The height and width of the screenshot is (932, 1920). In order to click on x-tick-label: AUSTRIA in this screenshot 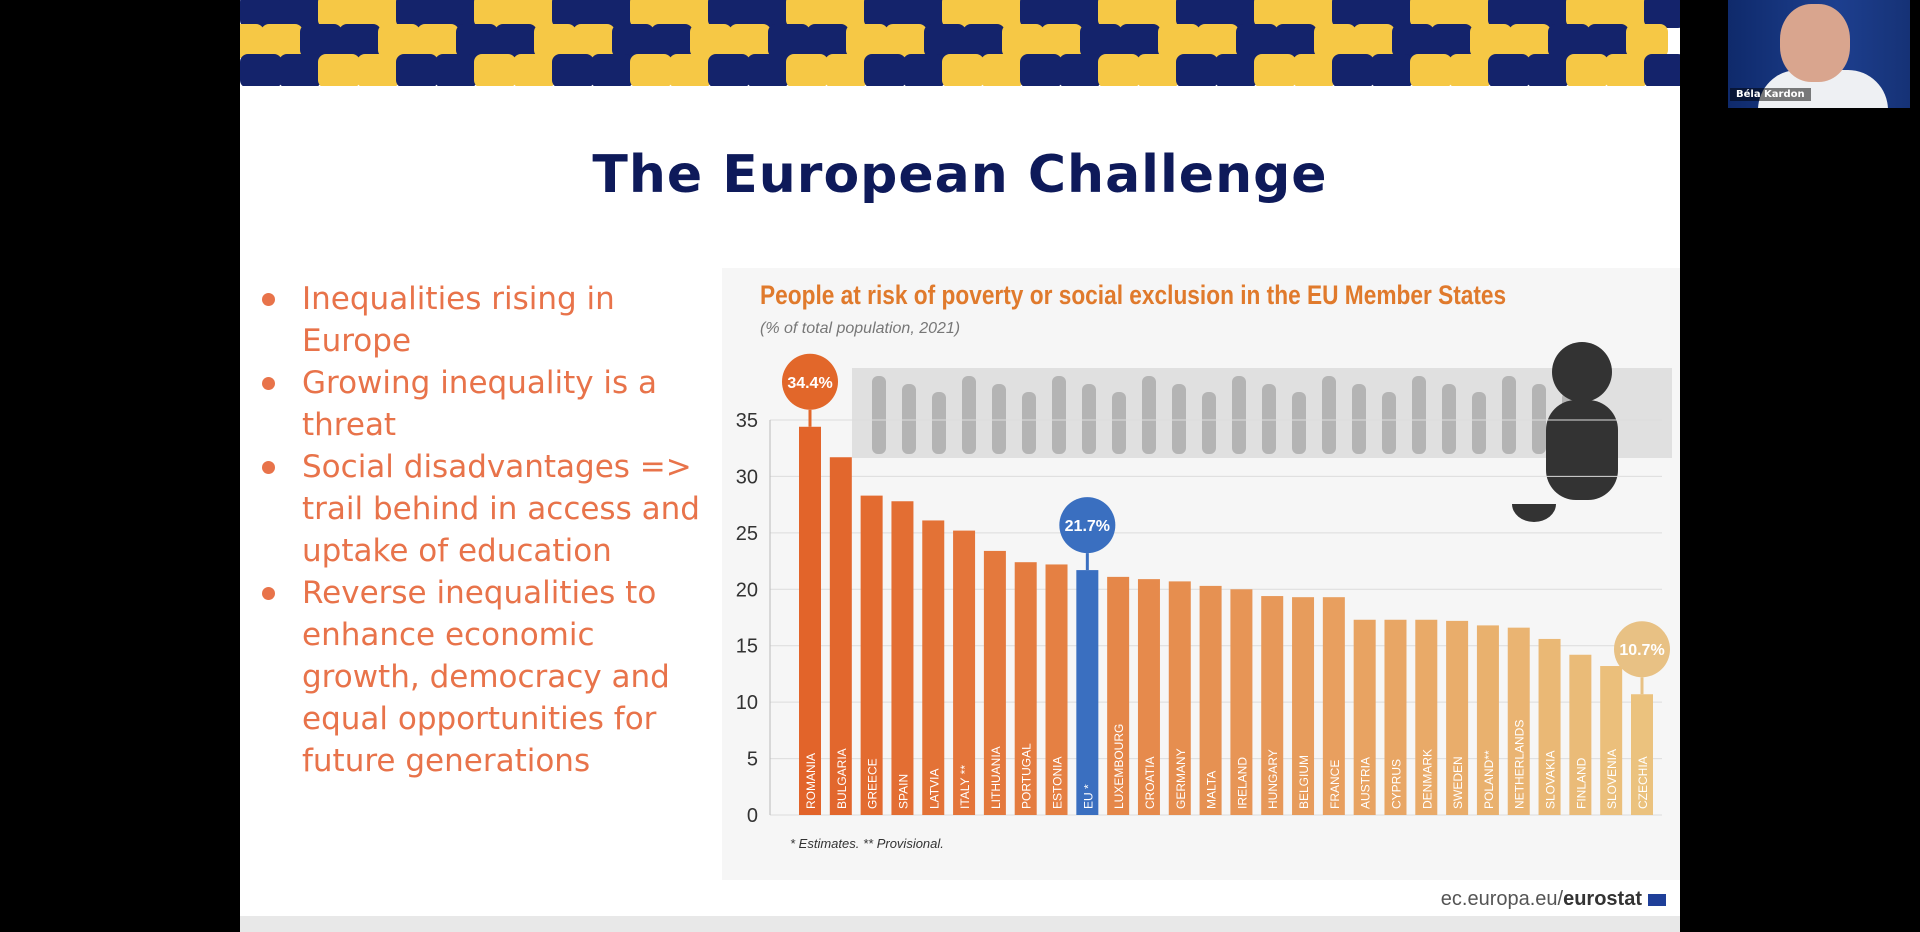, I will do `click(1366, 783)`.